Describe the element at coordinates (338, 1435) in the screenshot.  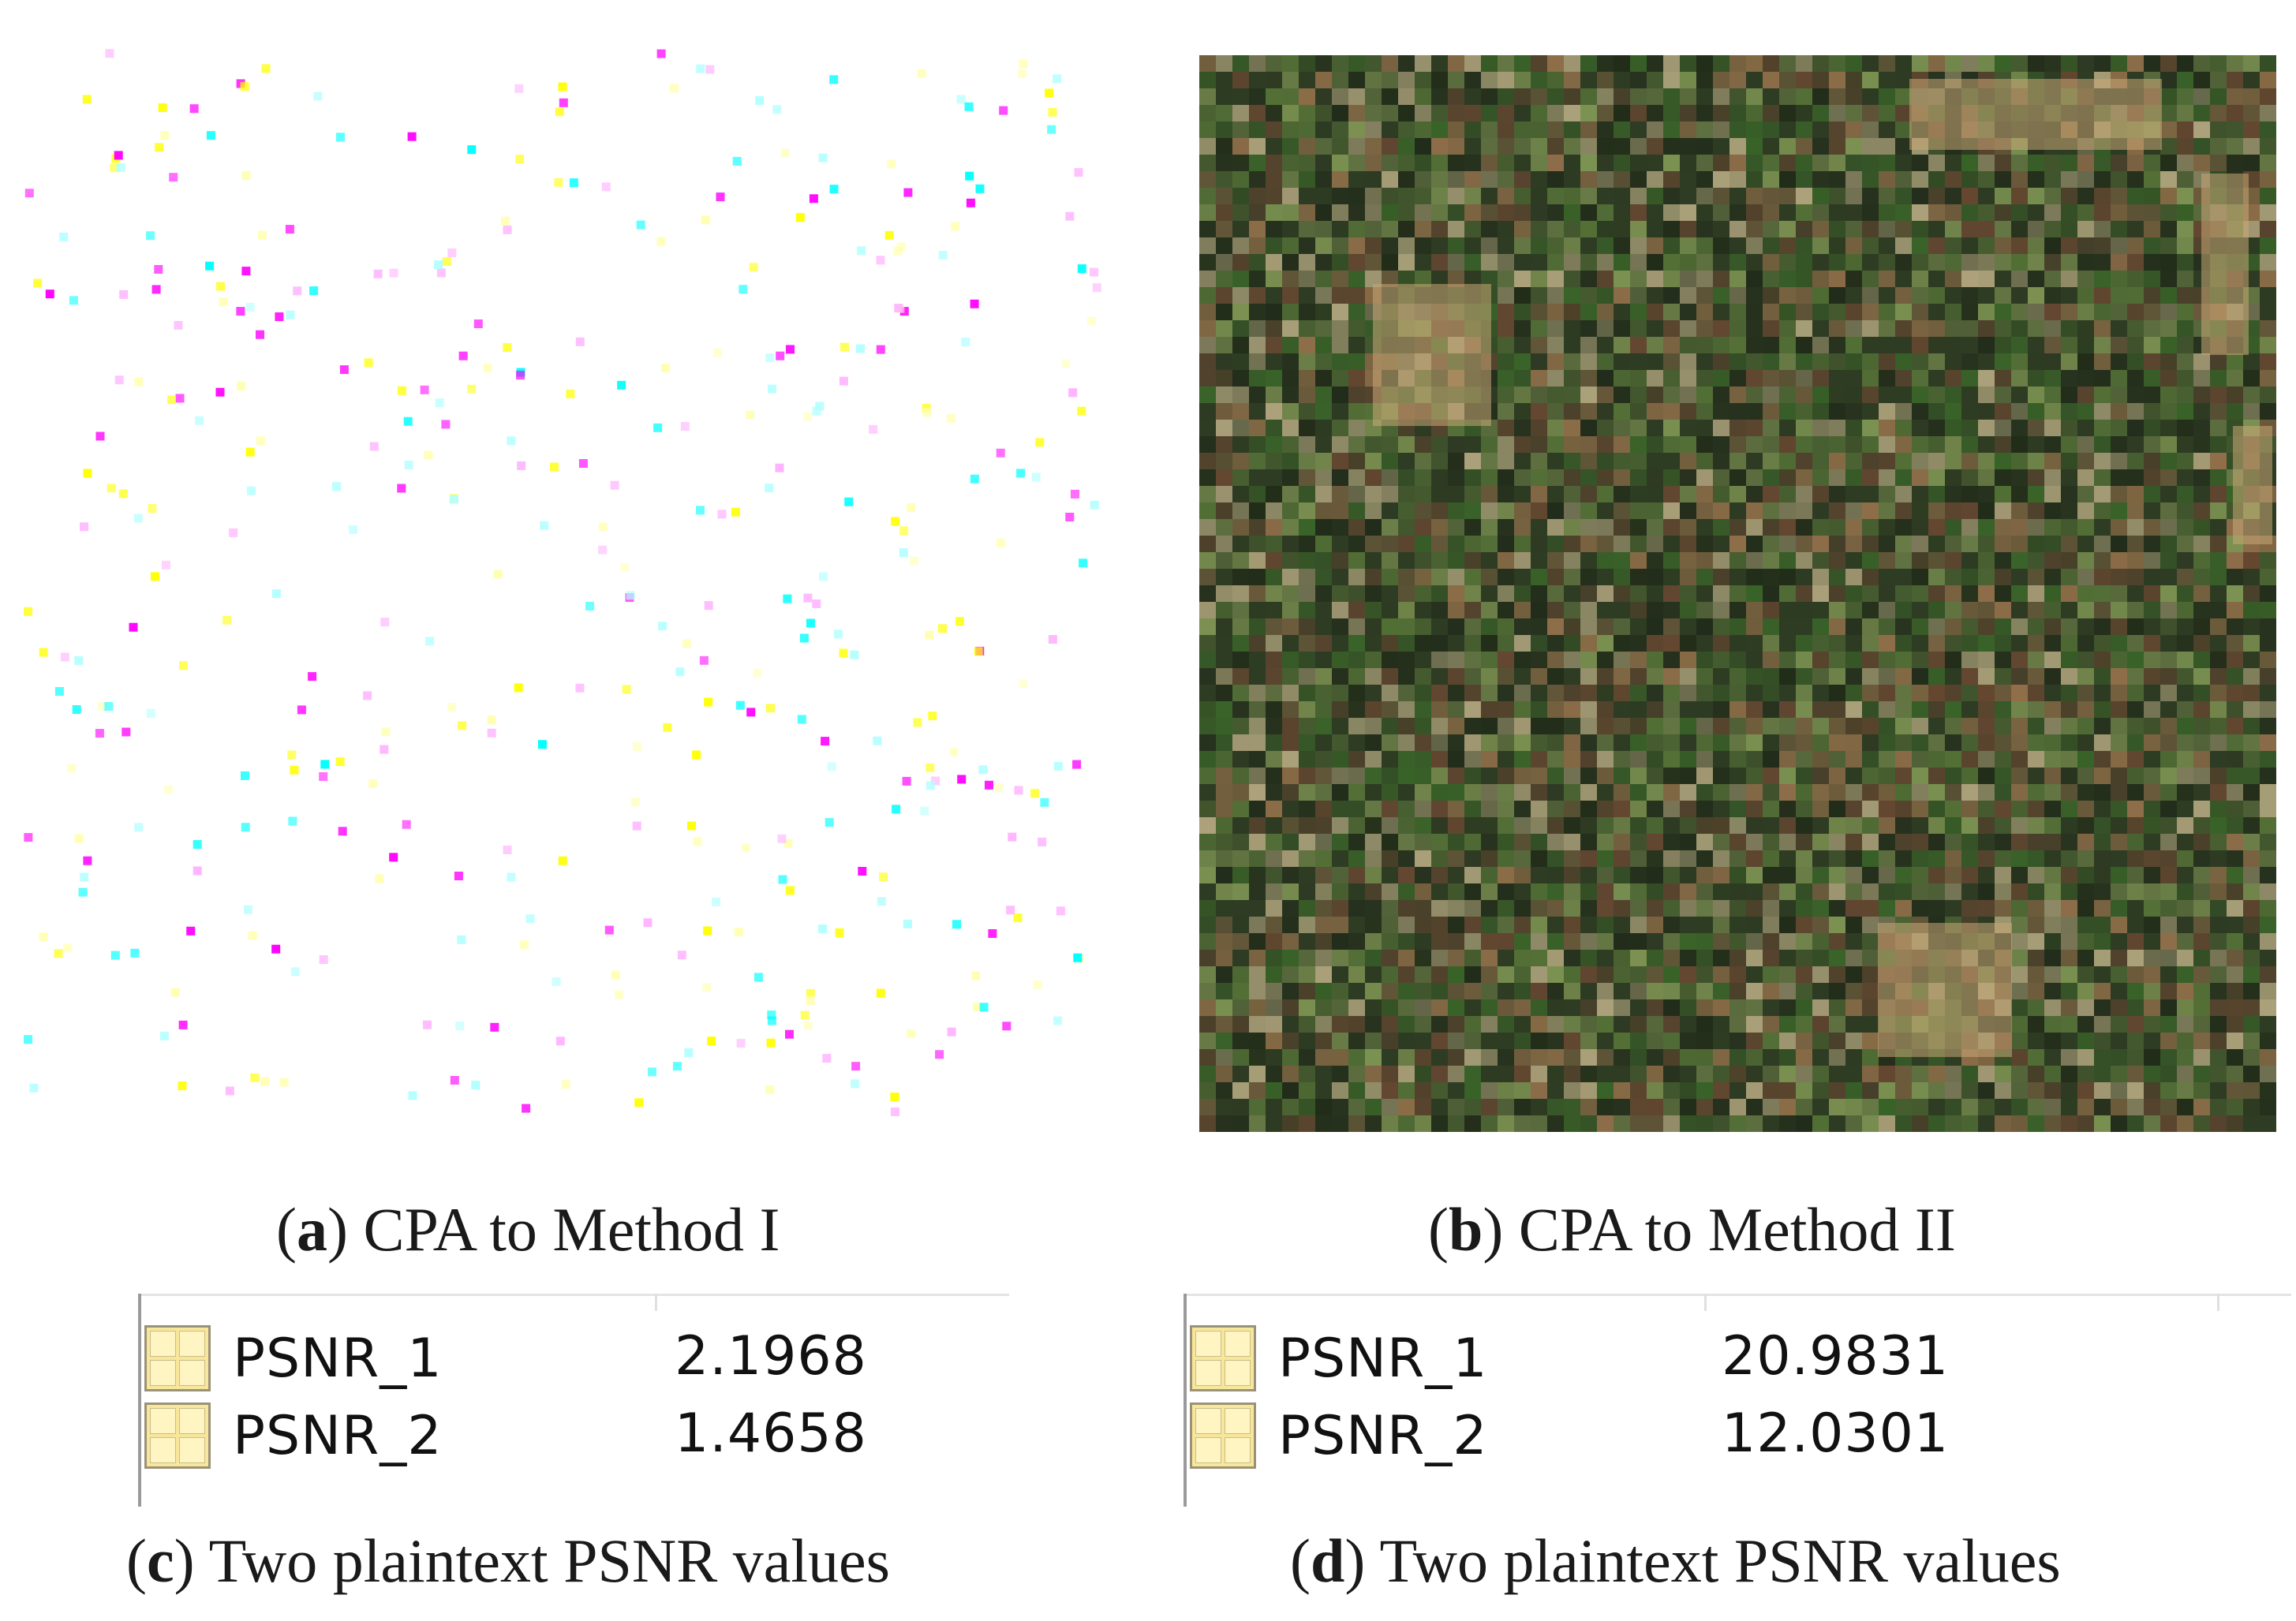
I see `variable-name: PSNR_2` at that location.